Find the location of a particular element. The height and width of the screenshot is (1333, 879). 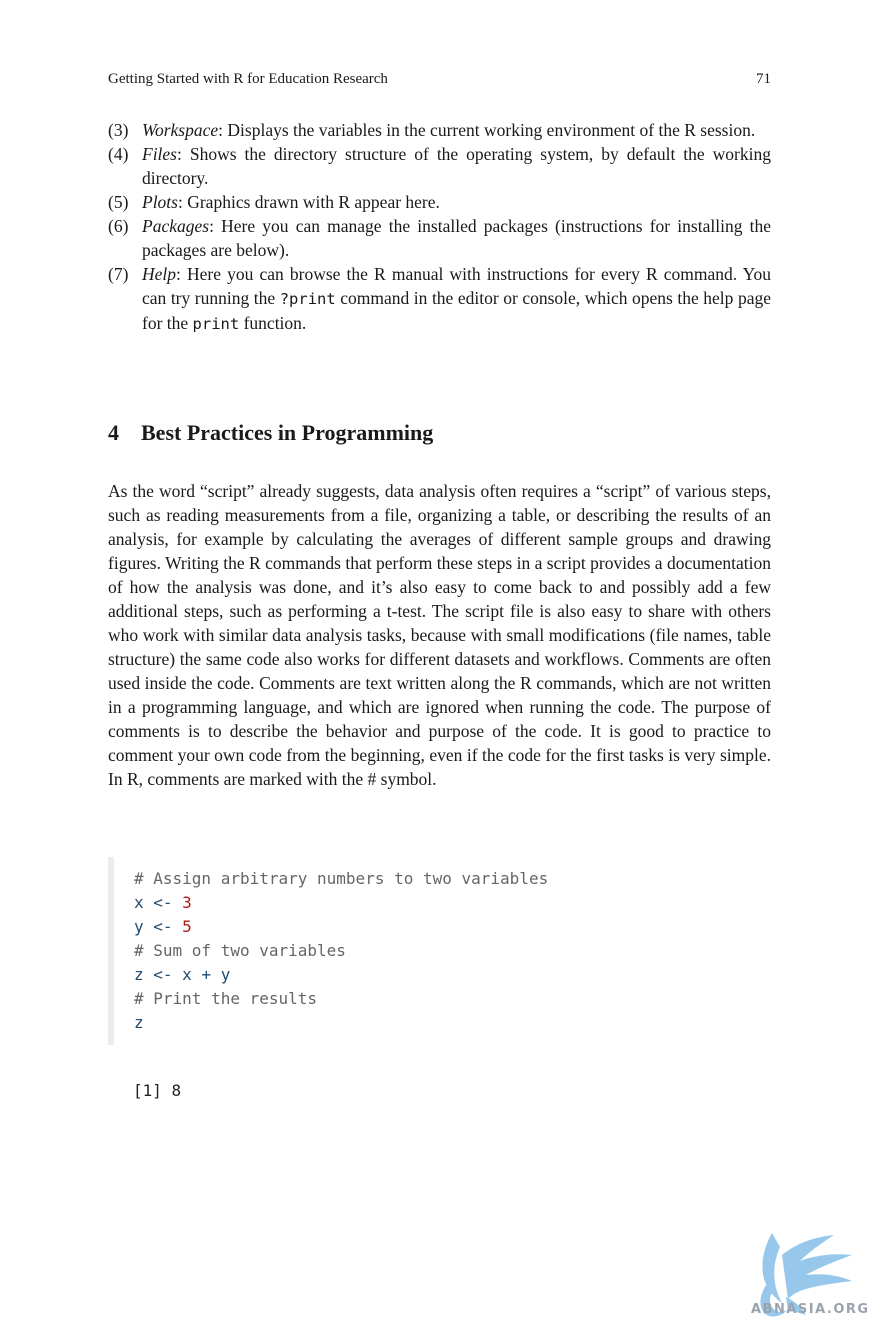

code-output: [1] 8 is located at coordinates (157, 1090).